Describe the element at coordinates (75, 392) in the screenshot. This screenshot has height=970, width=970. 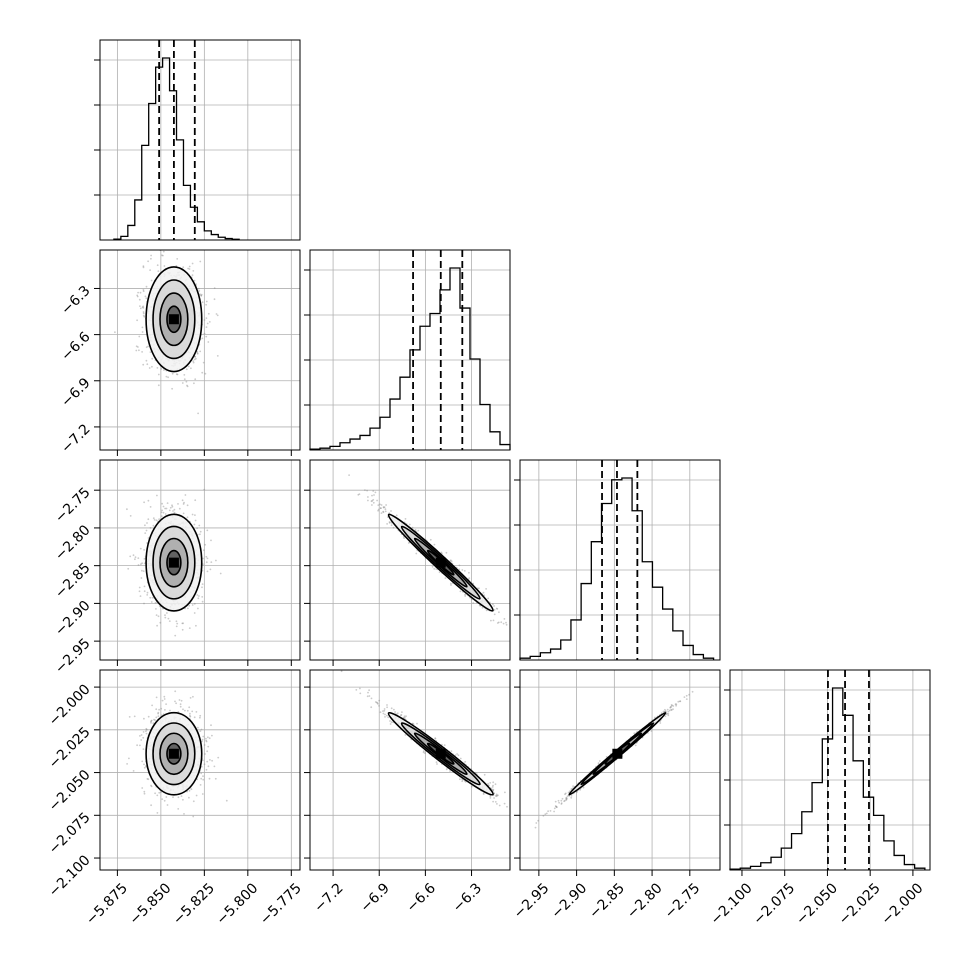
I see `y-tick-label: −6.9` at that location.